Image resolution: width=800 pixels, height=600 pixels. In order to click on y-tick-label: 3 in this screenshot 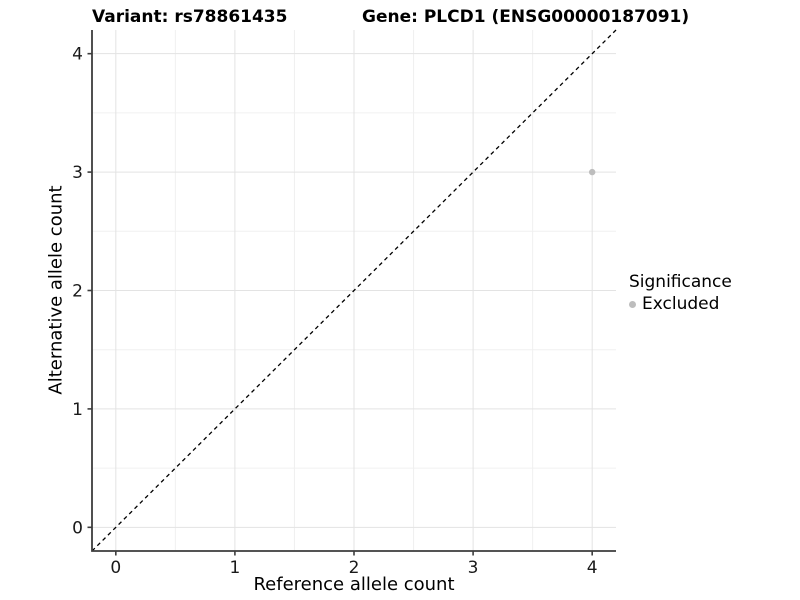, I will do `click(77, 173)`.